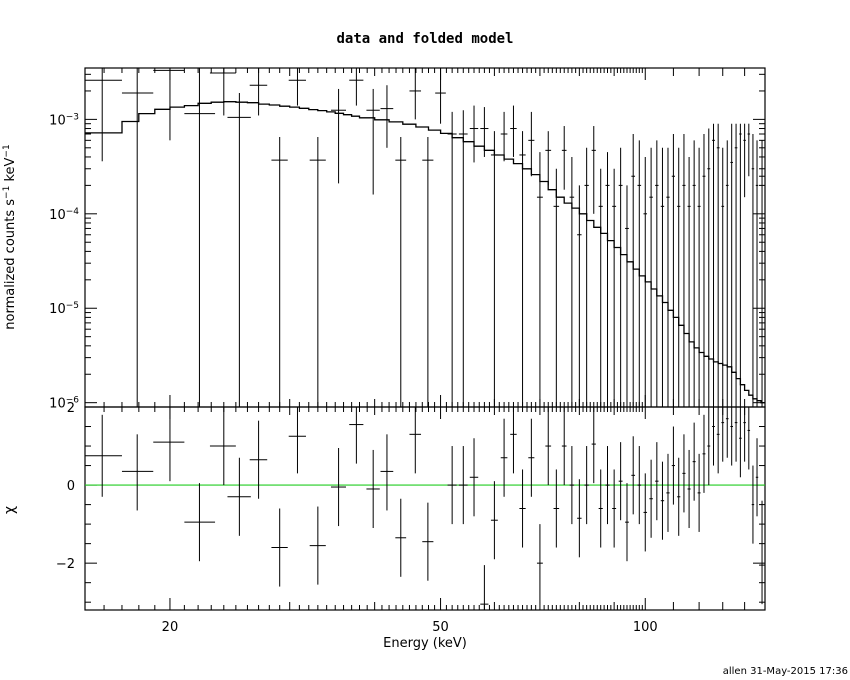 This screenshot has height=680, width=850. What do you see at coordinates (424, 39) in the screenshot?
I see `chart-title: data and folded model` at bounding box center [424, 39].